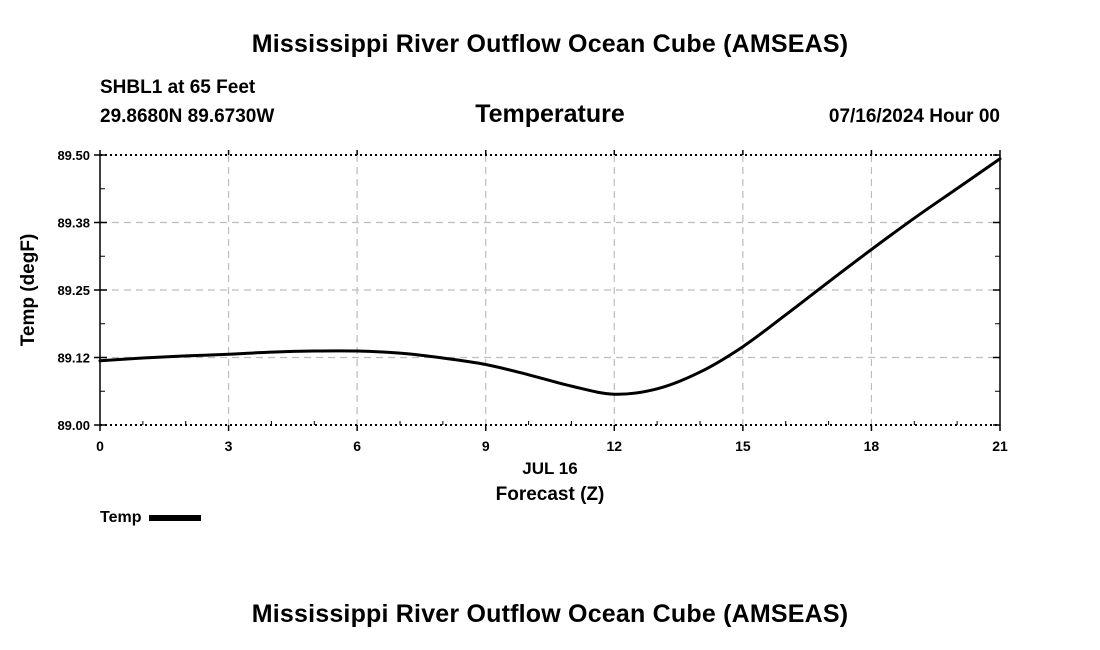  What do you see at coordinates (100, 446) in the screenshot?
I see `x-tick-label: 0` at bounding box center [100, 446].